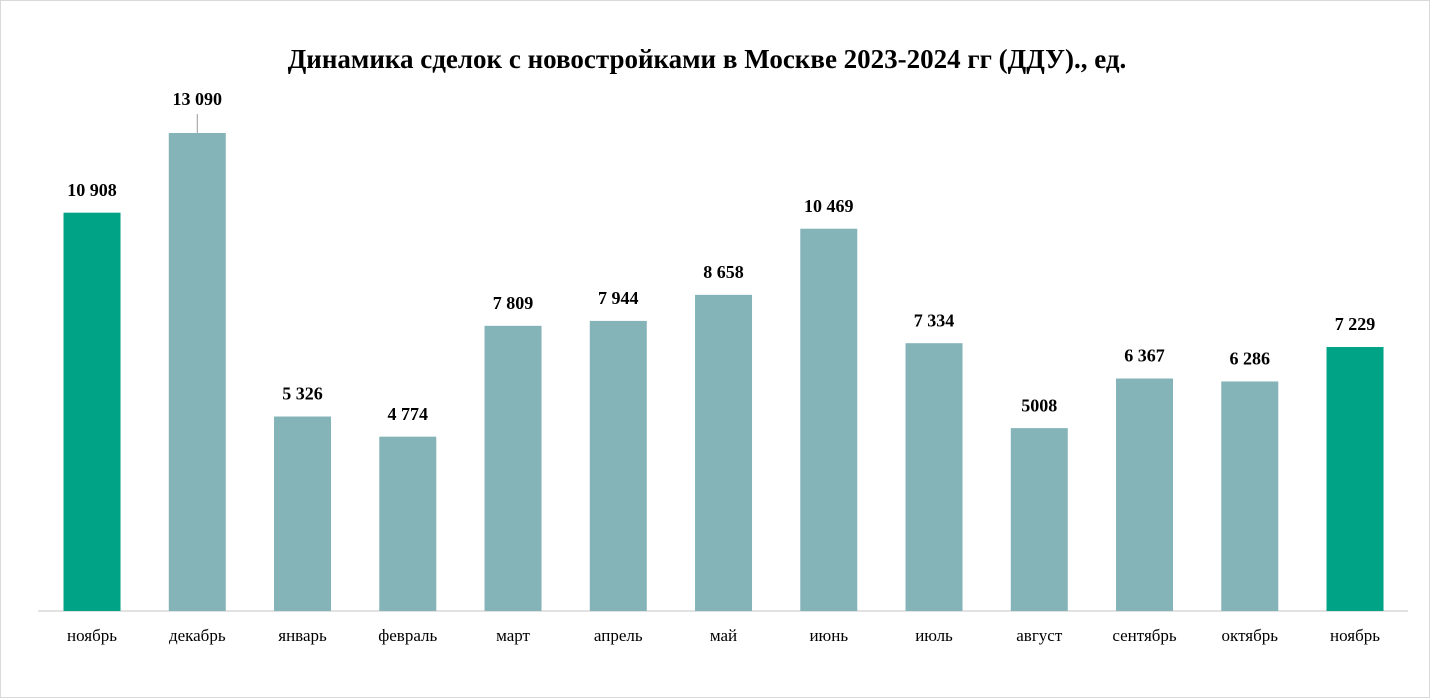 Image resolution: width=1430 pixels, height=698 pixels. I want to click on value-label: 7 944, so click(618, 298).